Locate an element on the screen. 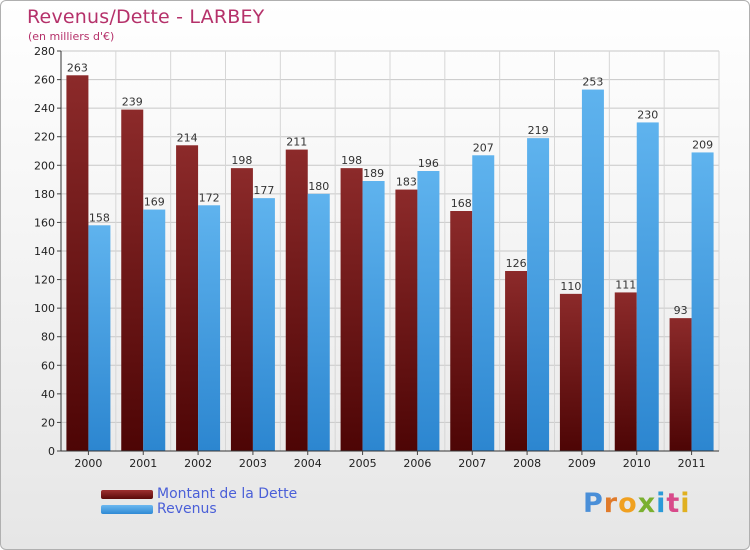 The image size is (750, 550). x-tick-label: 2008 is located at coordinates (527, 463).